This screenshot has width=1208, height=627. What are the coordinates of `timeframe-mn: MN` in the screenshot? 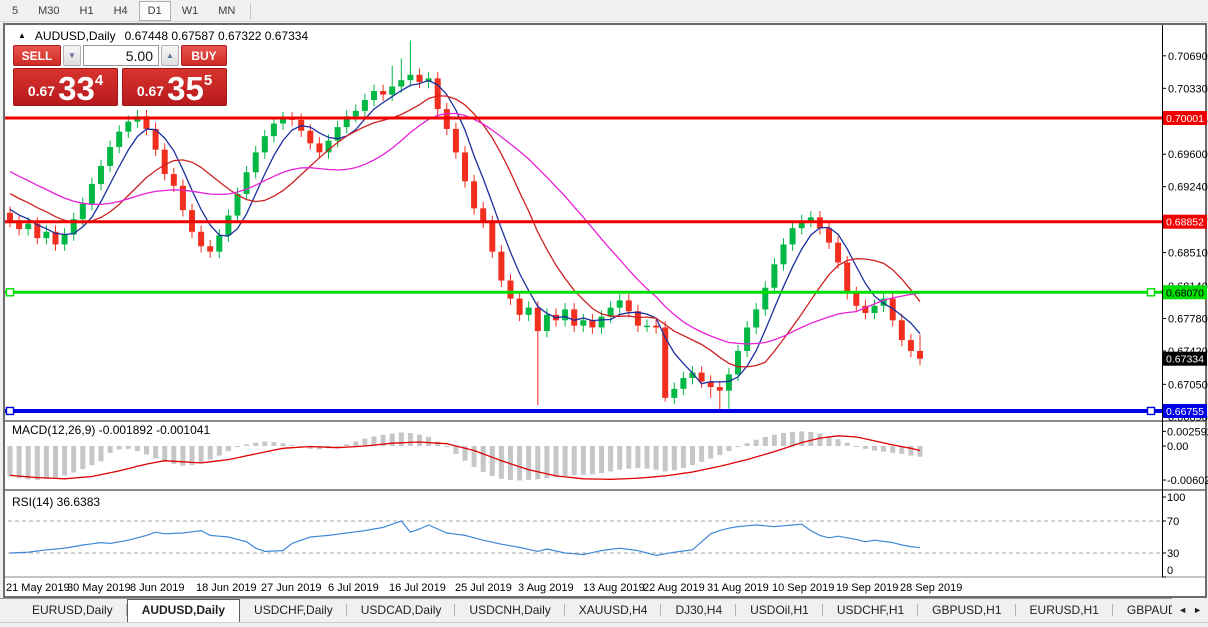 It's located at (227, 10).